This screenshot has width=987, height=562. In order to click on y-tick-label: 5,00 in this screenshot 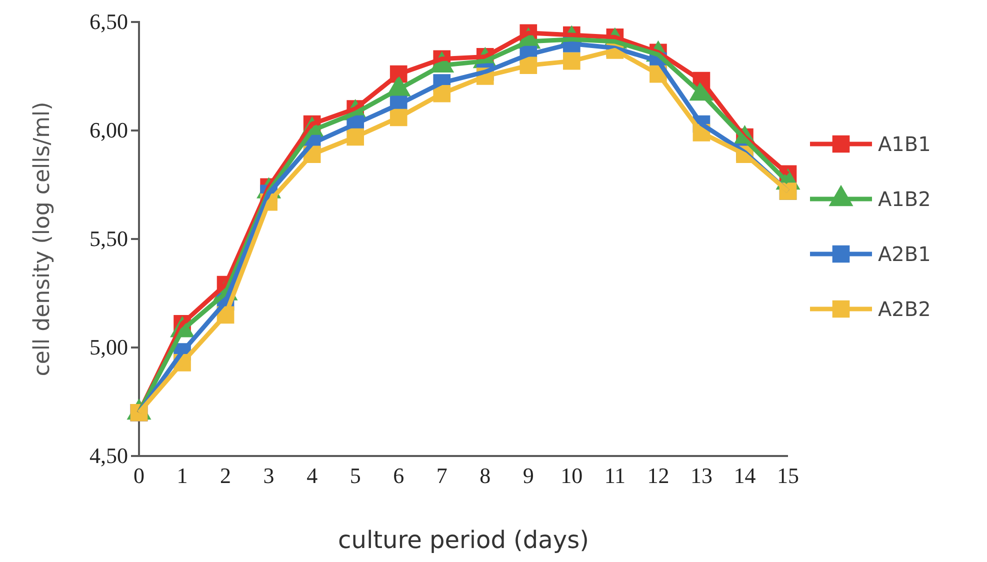, I will do `click(109, 347)`.